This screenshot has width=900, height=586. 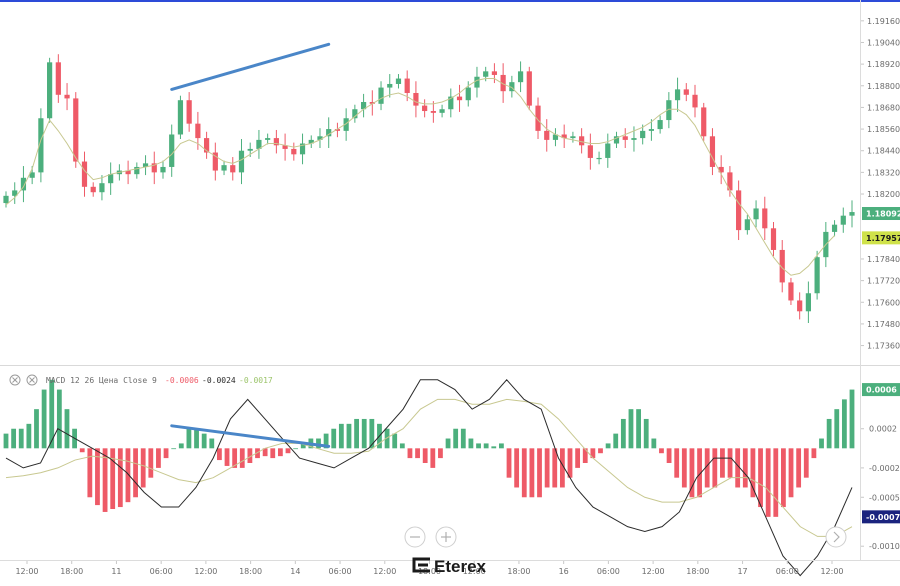 I want to click on zoom-out-button, so click(x=415, y=537).